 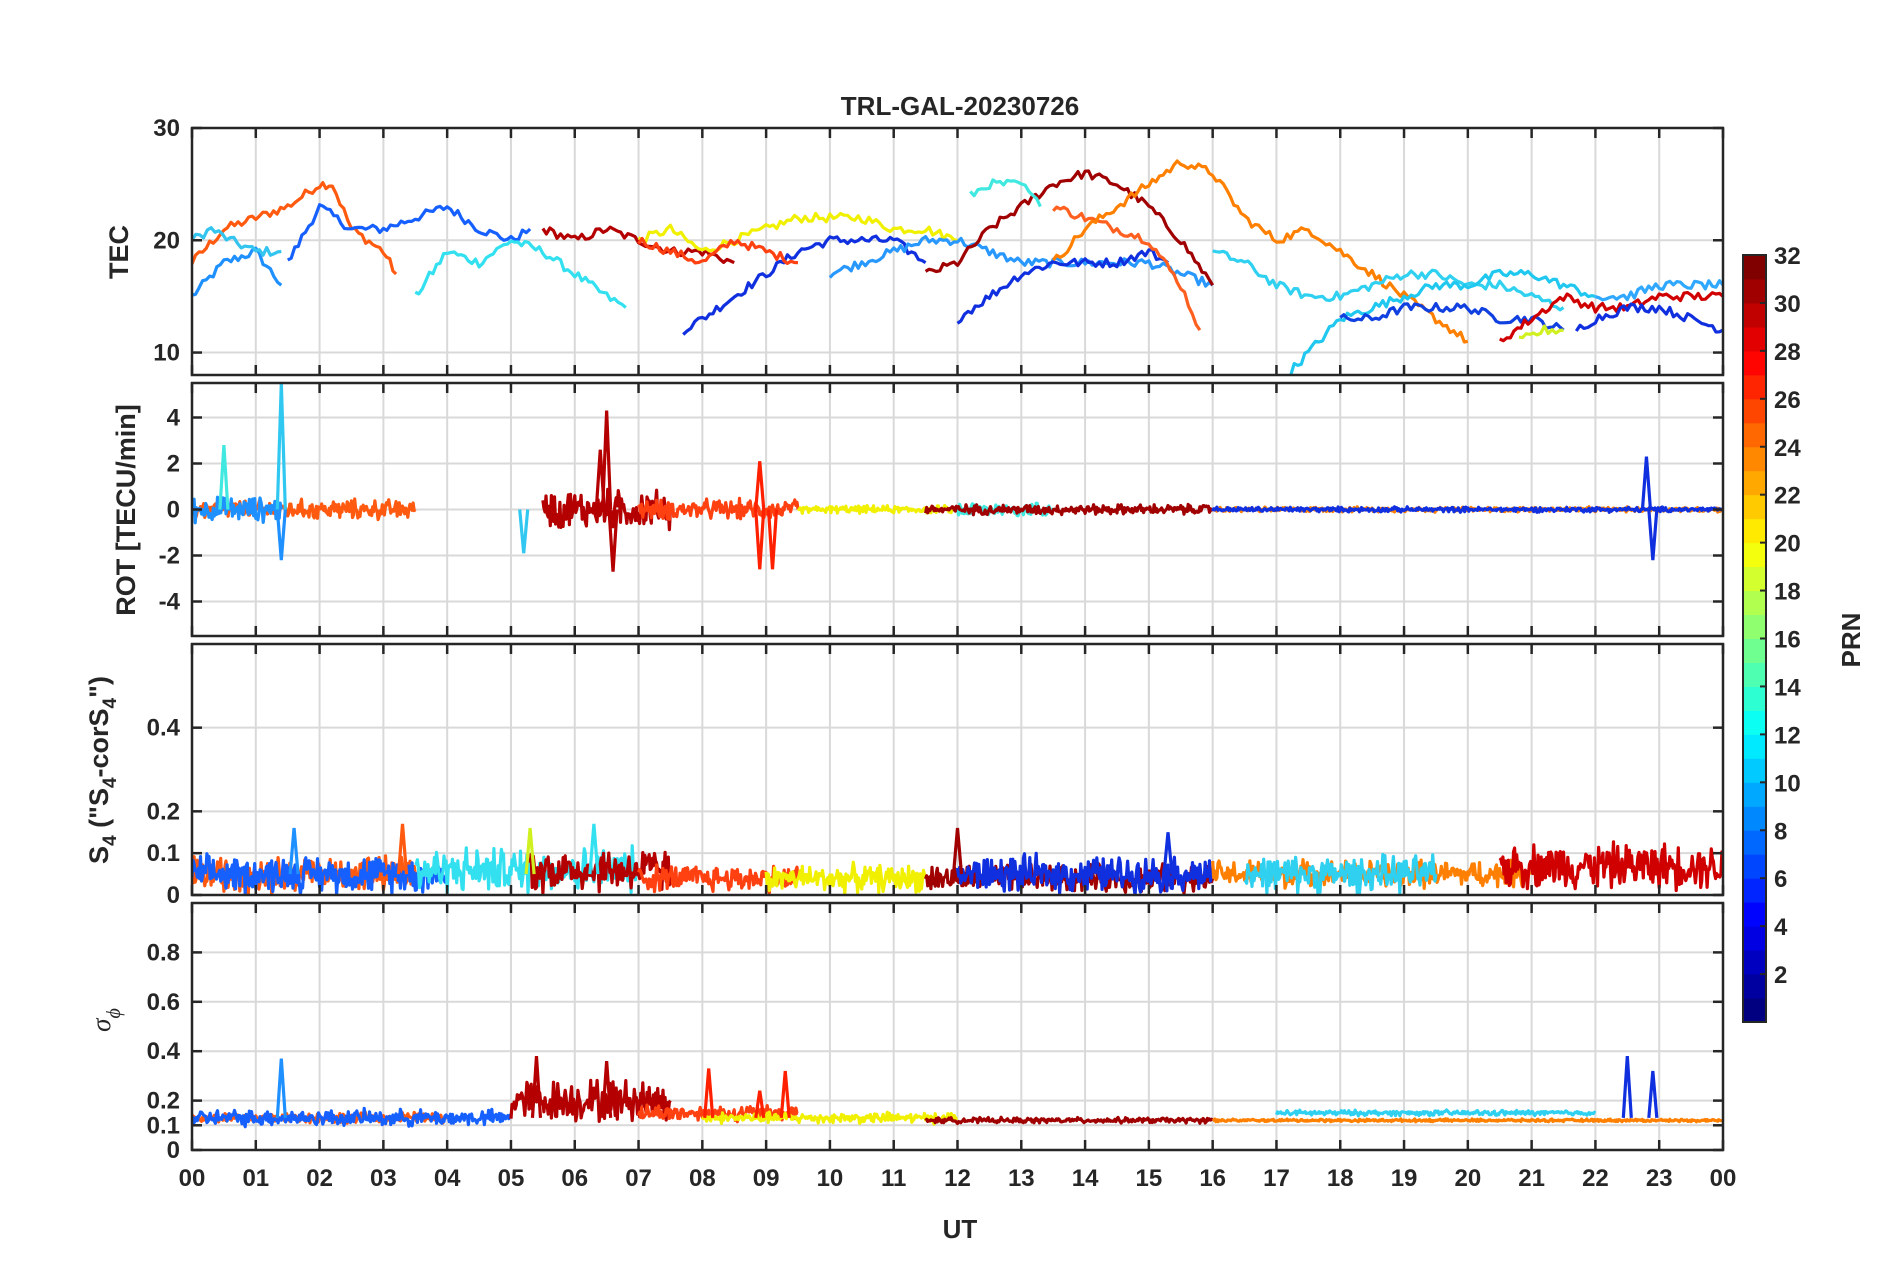 What do you see at coordinates (893, 1178) in the screenshot?
I see `x-tick-label: 11` at bounding box center [893, 1178].